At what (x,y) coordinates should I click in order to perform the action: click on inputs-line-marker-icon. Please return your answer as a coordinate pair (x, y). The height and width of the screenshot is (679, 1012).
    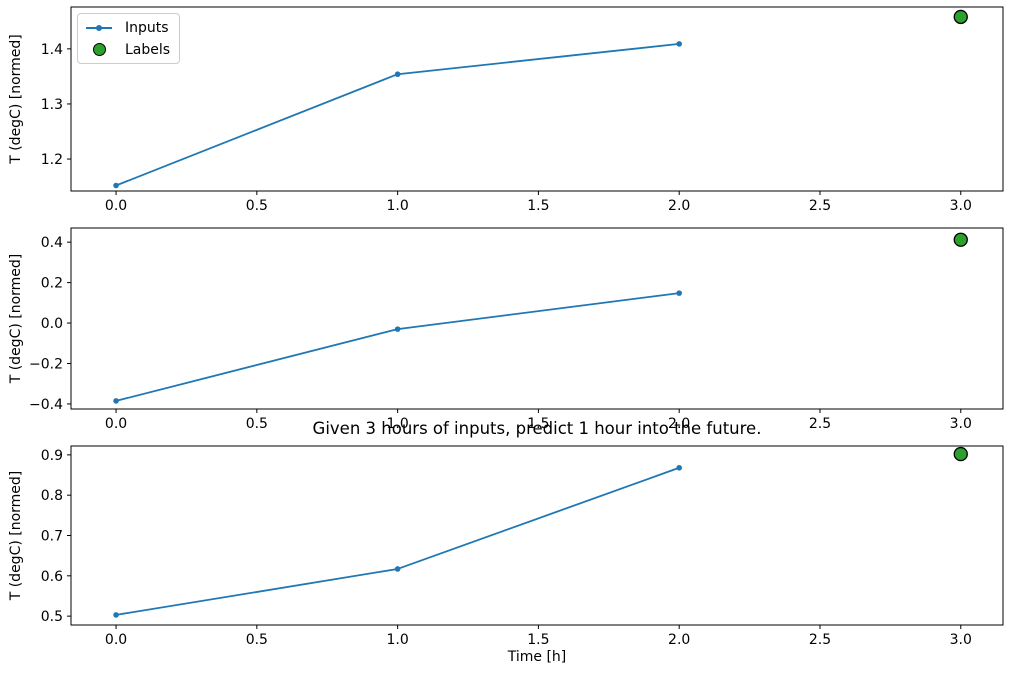
    Looking at the image, I should click on (99, 27).